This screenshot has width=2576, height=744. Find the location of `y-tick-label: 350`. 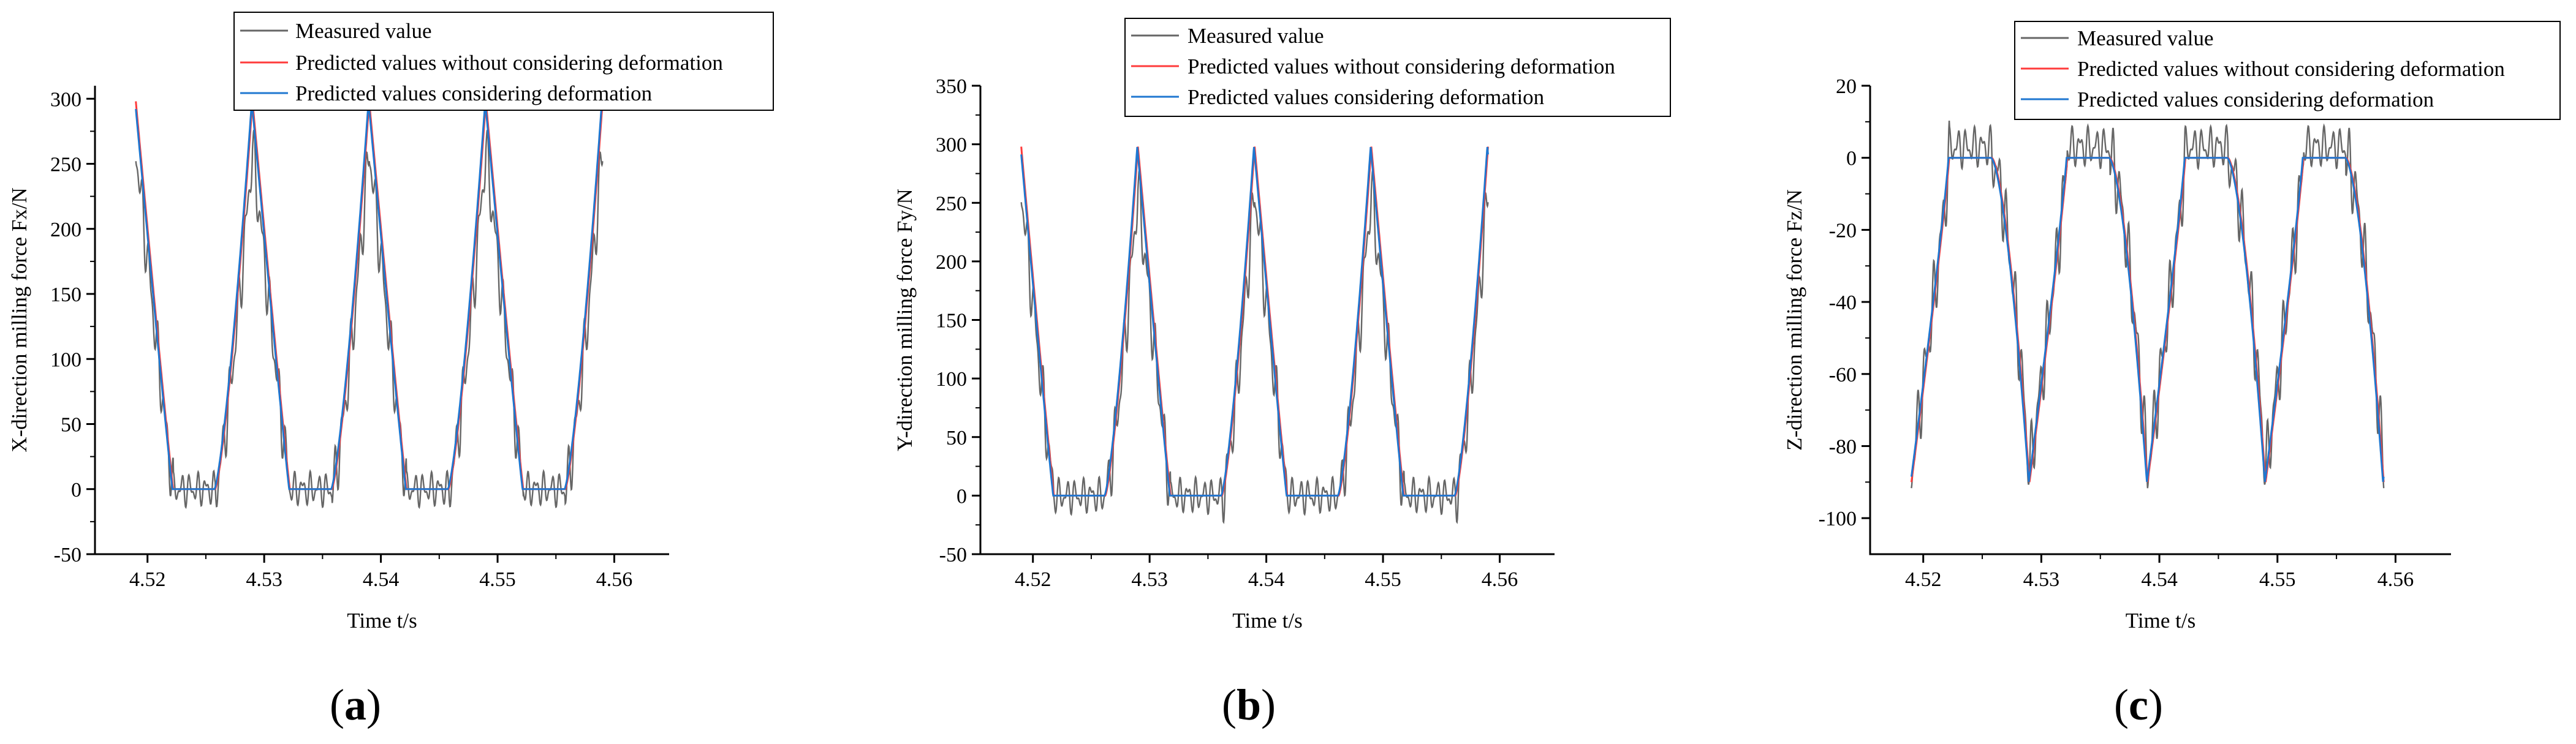

y-tick-label: 350 is located at coordinates (952, 86).